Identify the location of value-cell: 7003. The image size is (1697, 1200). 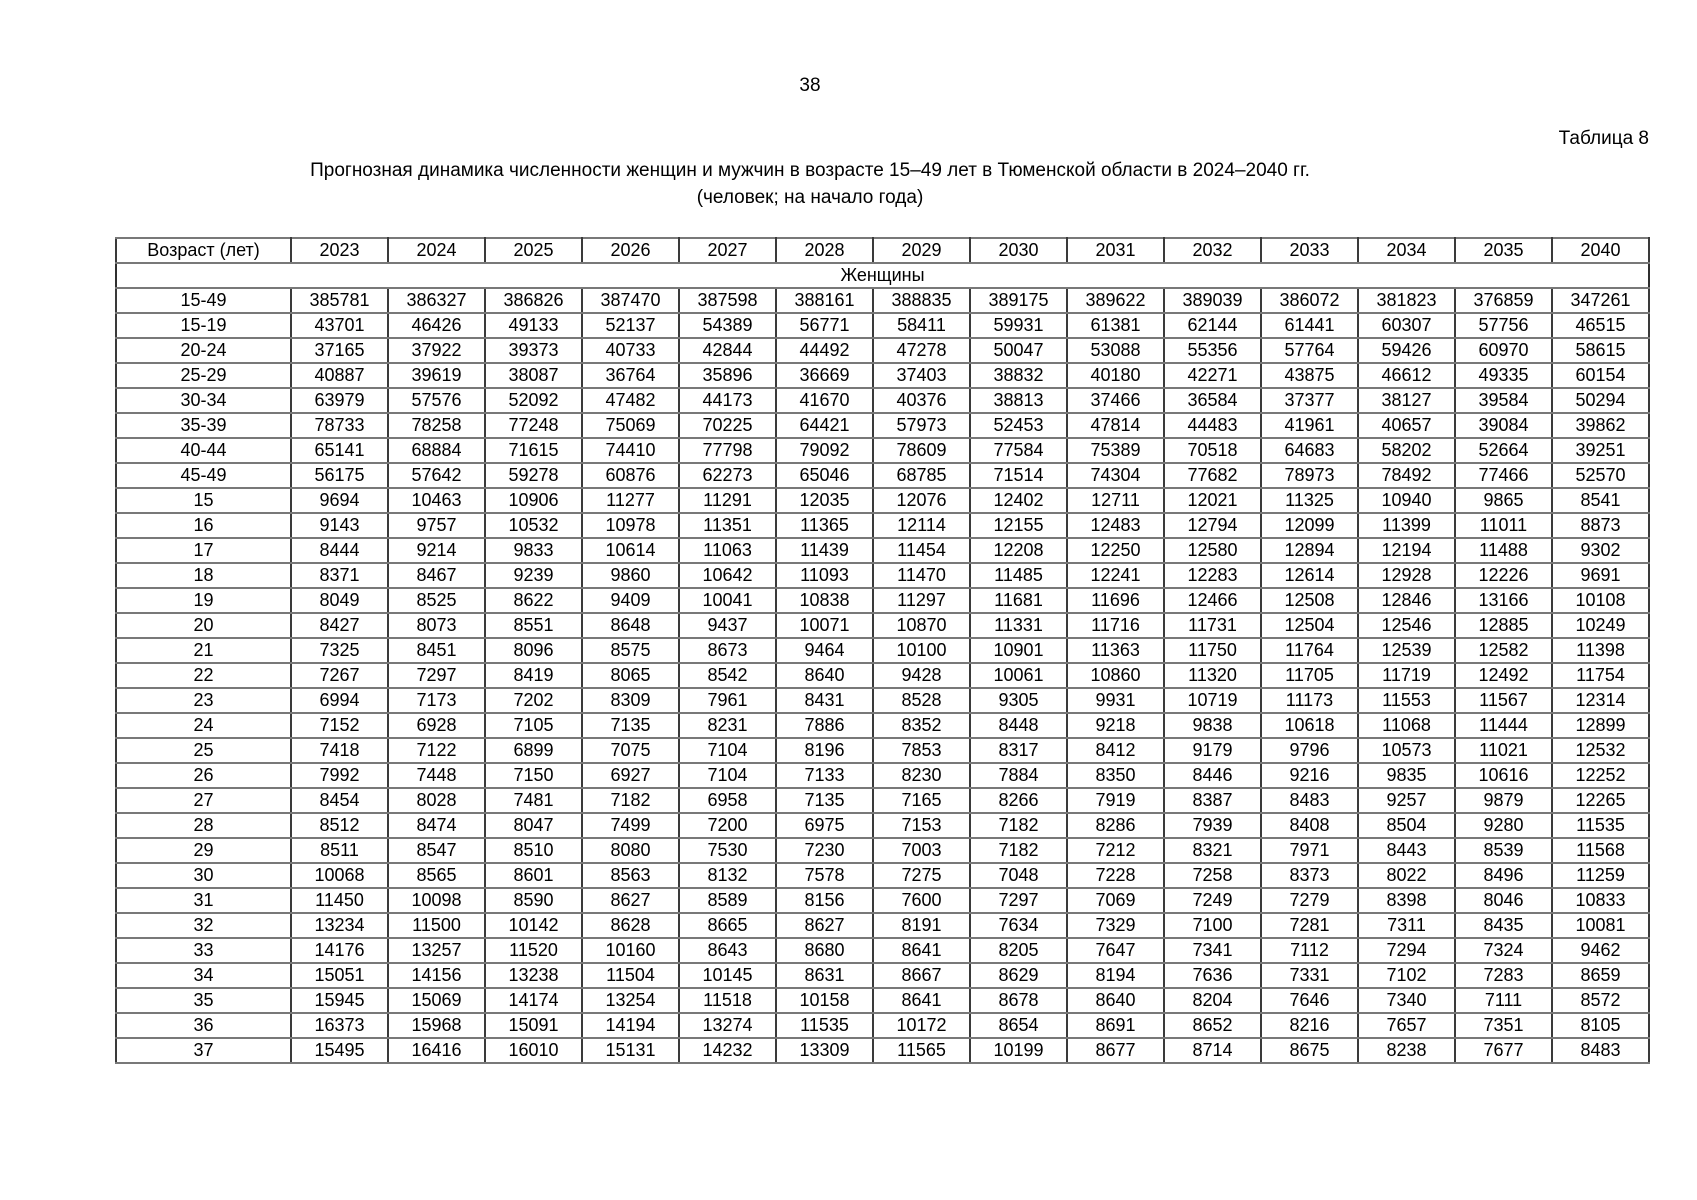
(921, 850).